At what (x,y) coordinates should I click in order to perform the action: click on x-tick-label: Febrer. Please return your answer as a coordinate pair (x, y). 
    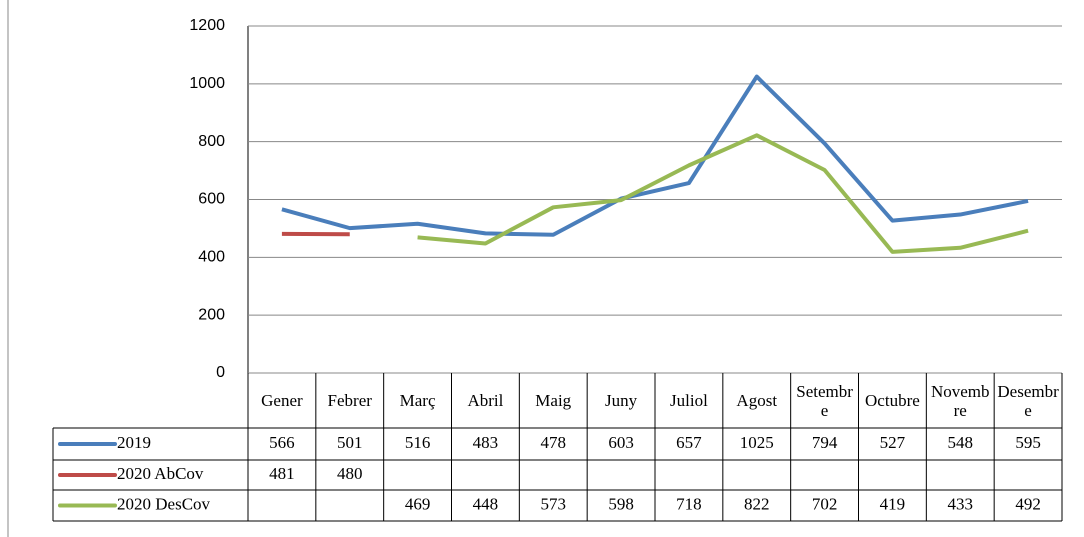
    Looking at the image, I should click on (349, 400).